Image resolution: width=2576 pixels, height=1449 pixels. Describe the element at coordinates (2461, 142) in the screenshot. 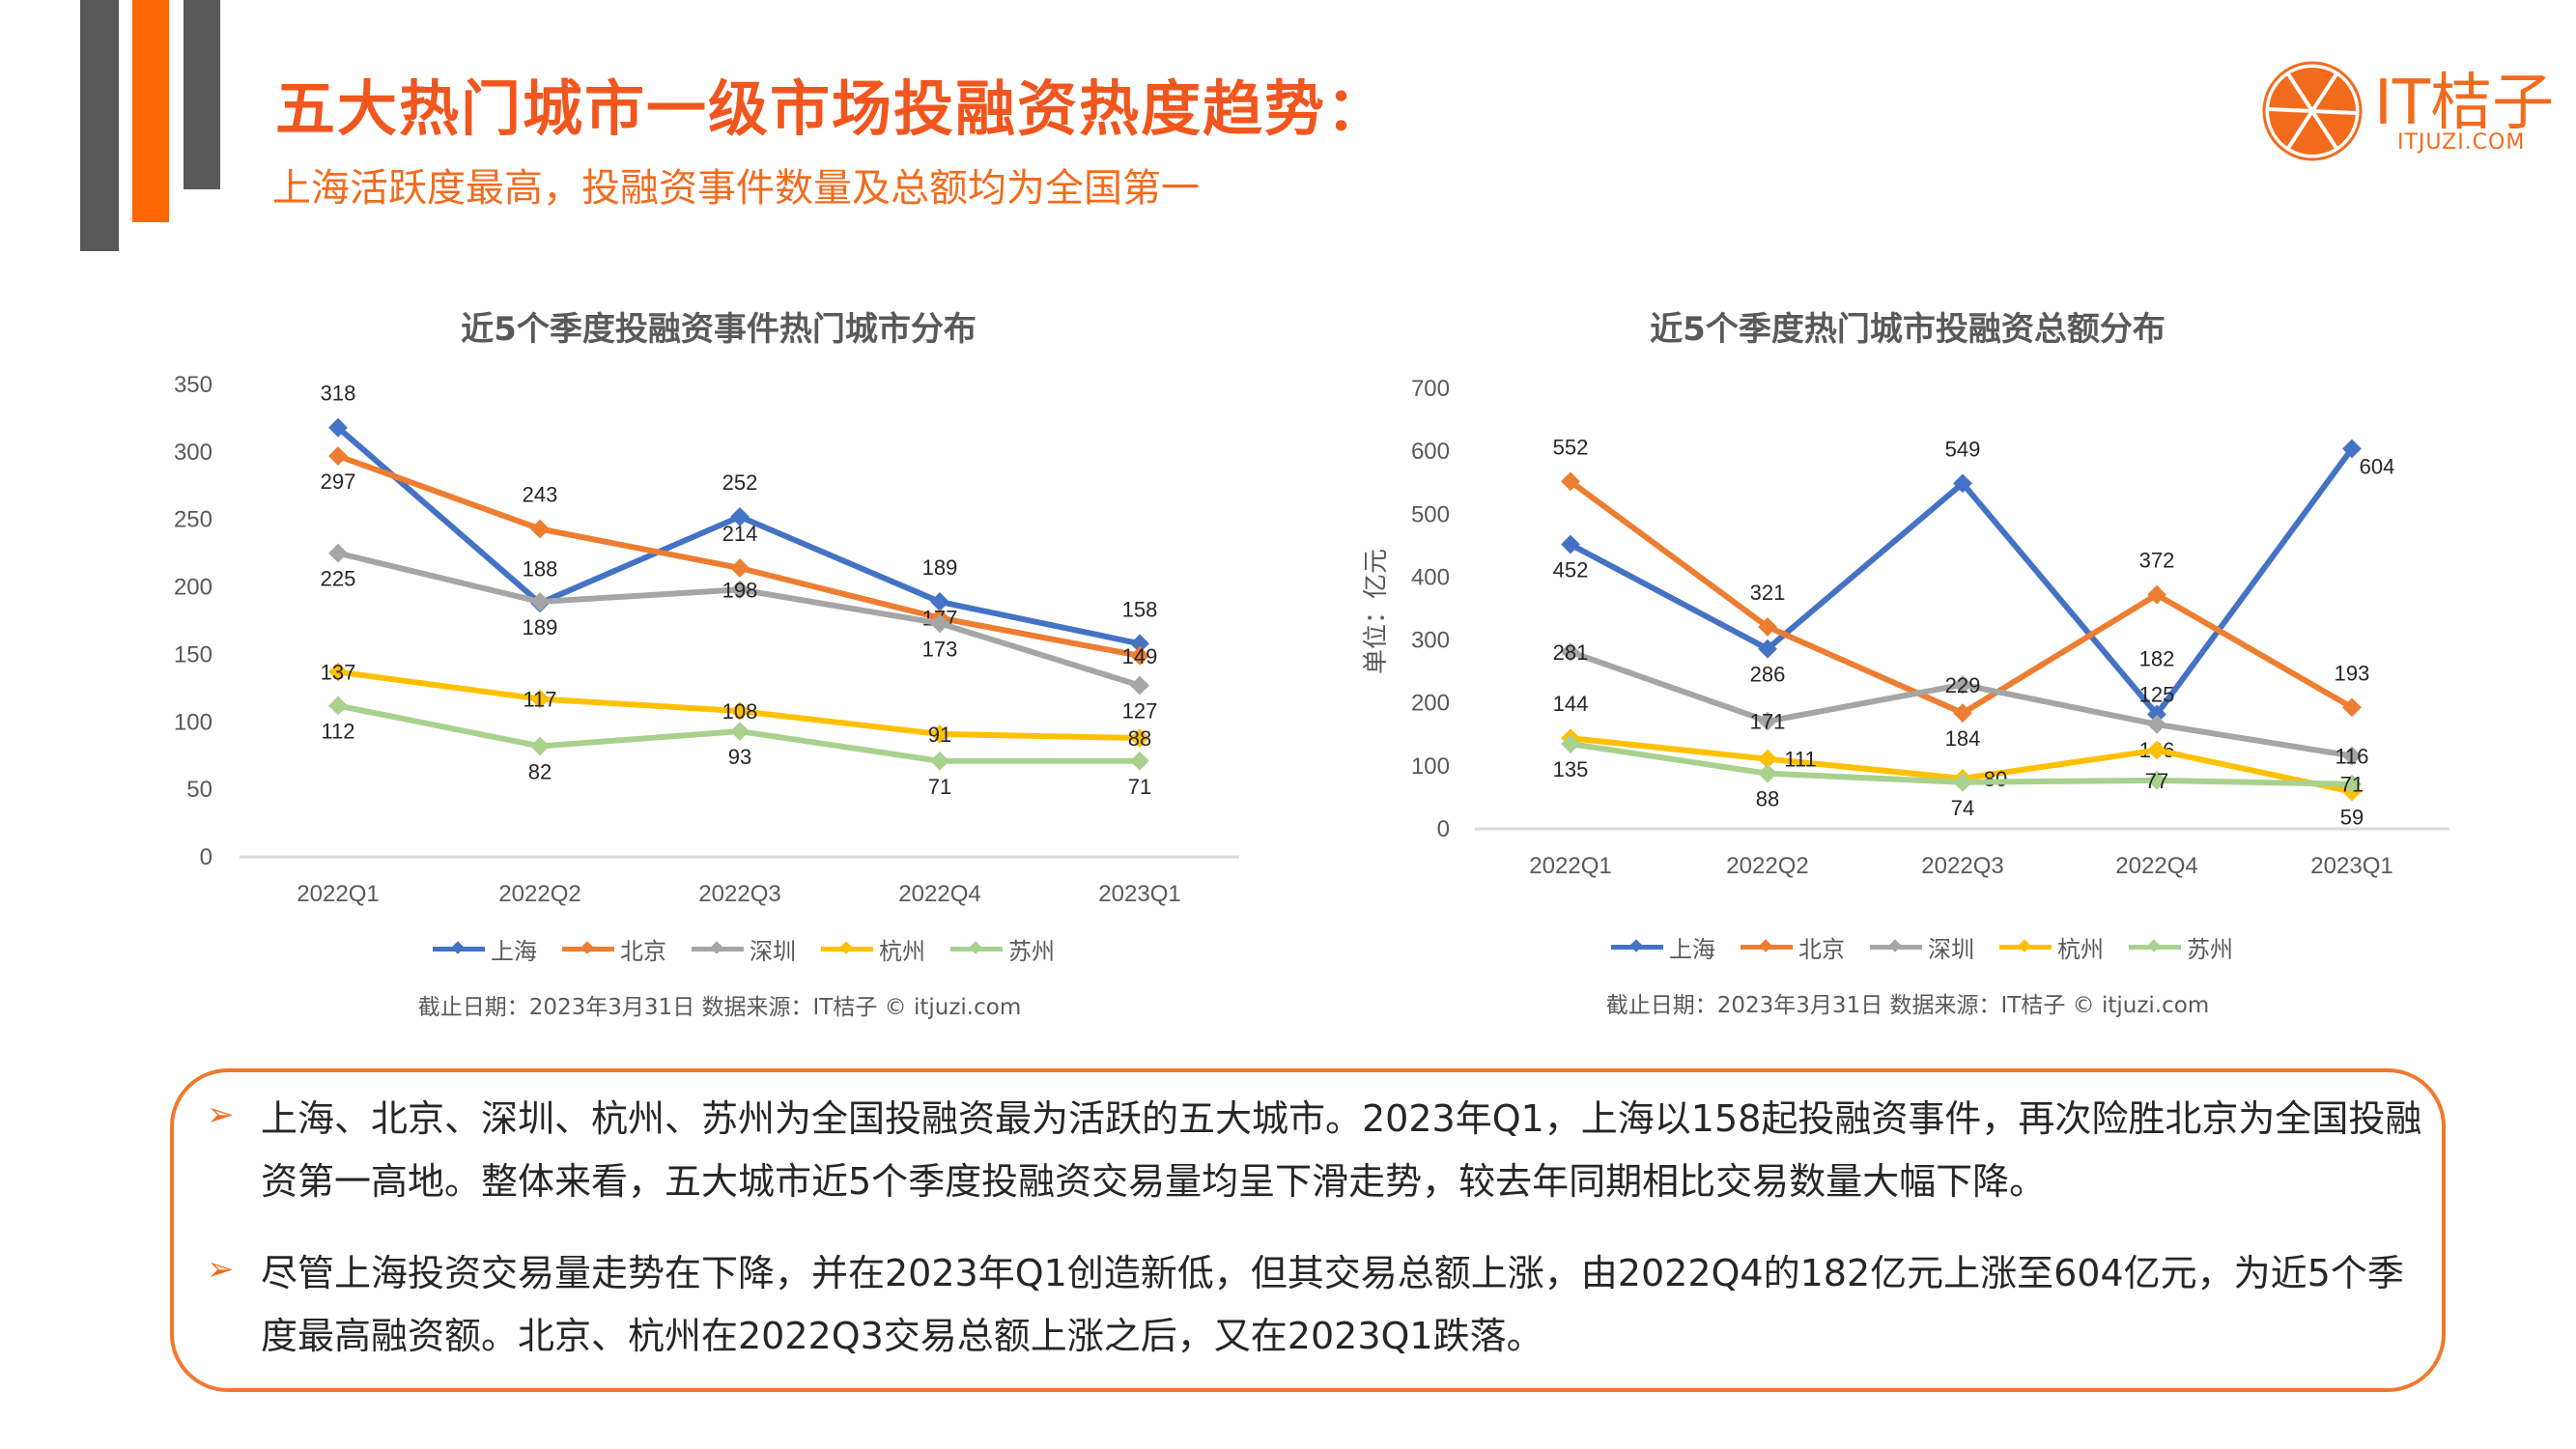

I see `logo-url: ITJUZI.COM` at that location.